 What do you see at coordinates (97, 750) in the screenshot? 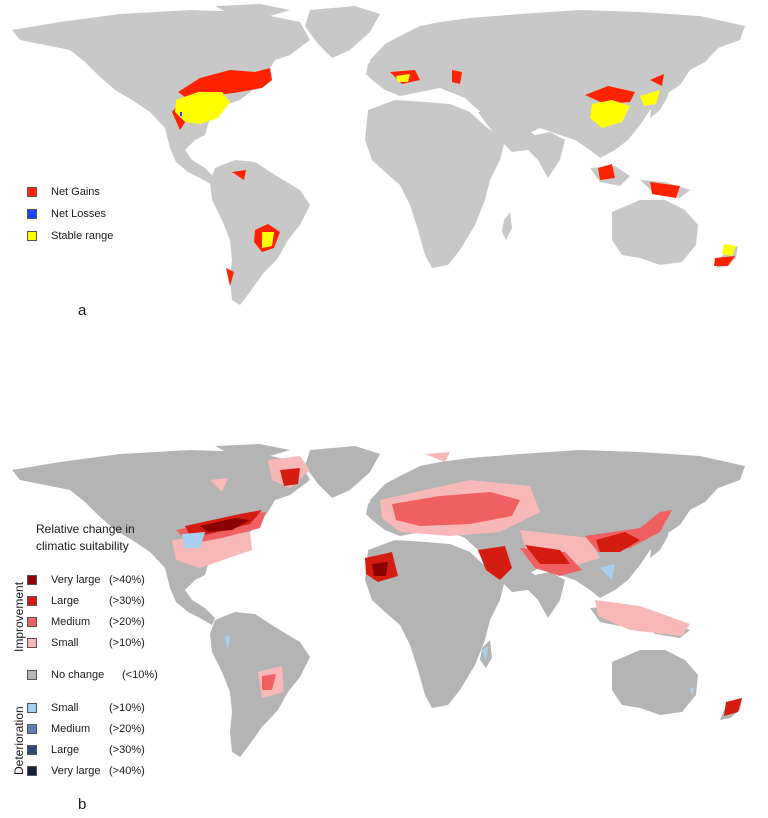
I see `legend-item-large-deterioration: Large (>30%)` at bounding box center [97, 750].